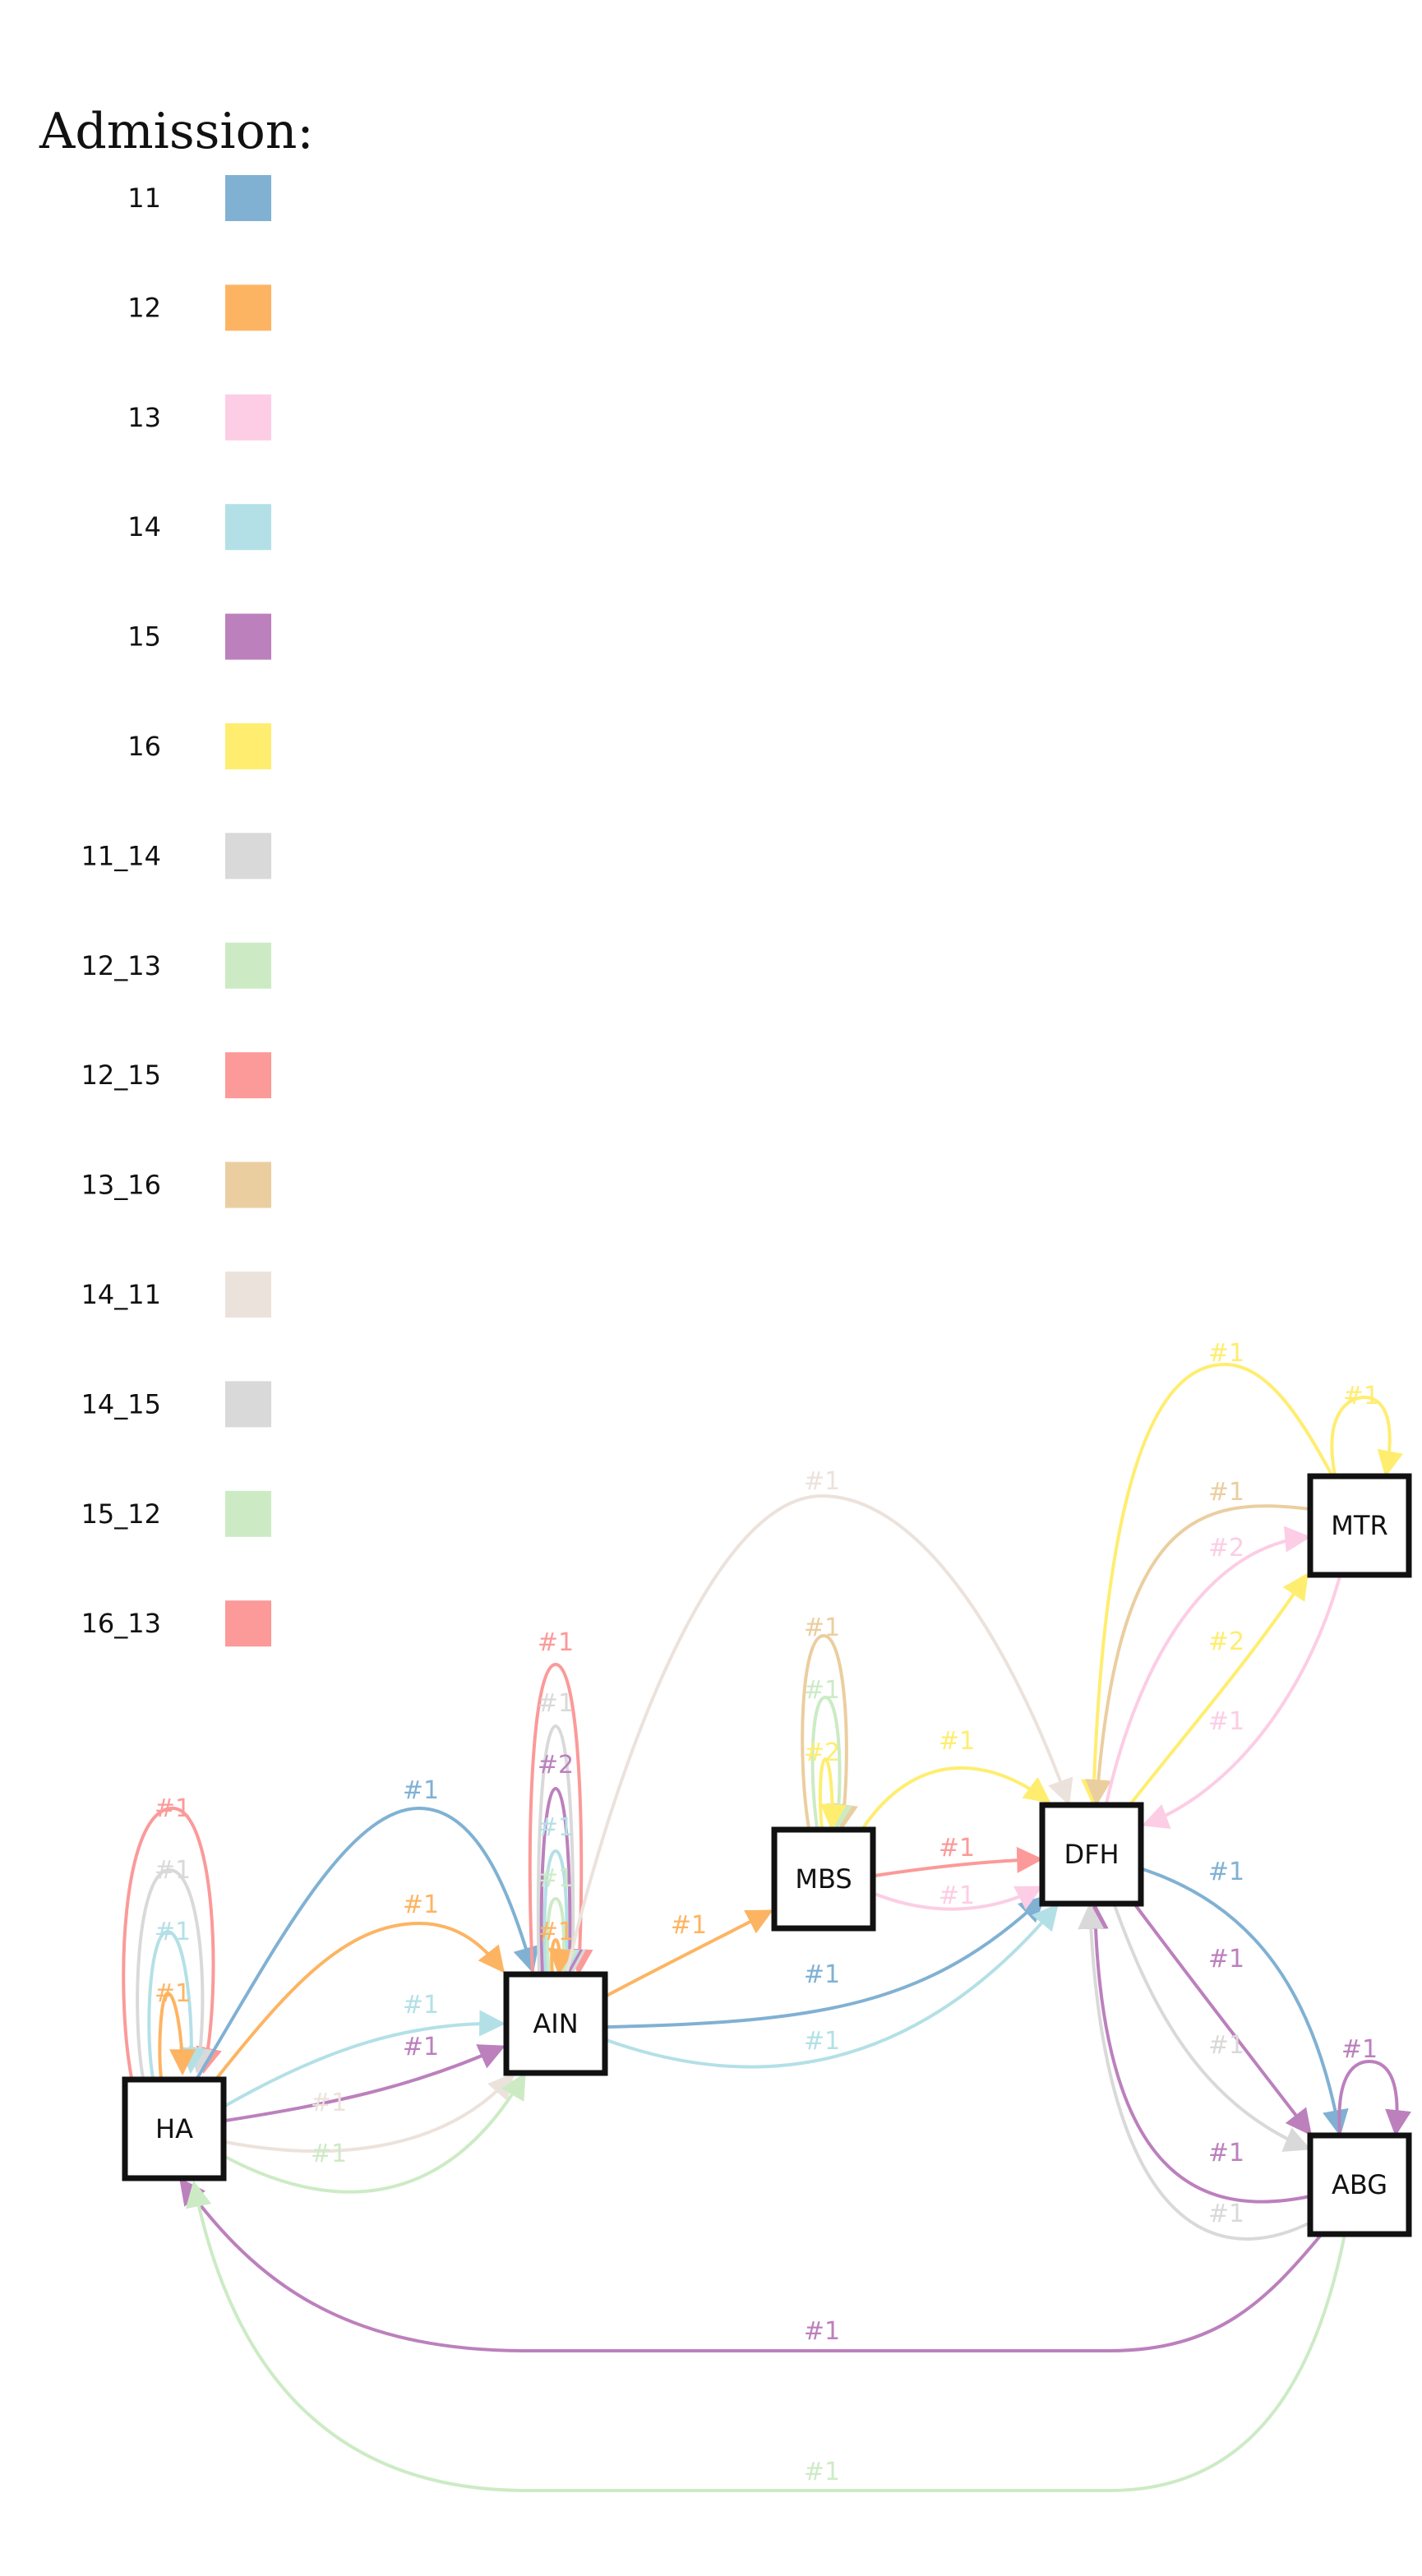  Describe the element at coordinates (121, 1404) in the screenshot. I see `legend-label: 14_15` at that location.